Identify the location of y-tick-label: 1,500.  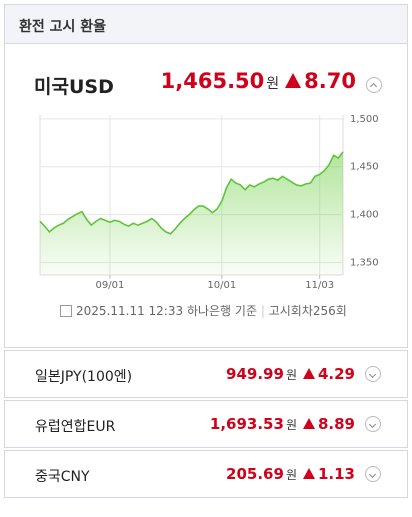
(364, 119).